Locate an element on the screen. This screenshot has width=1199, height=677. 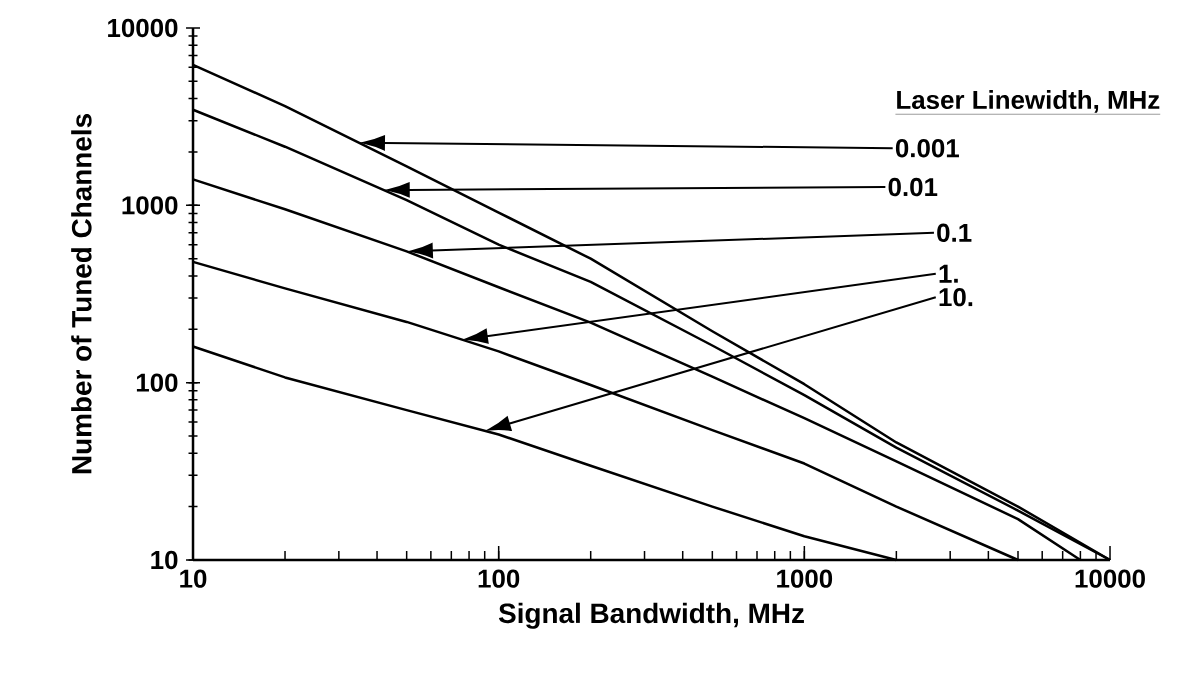
x-tick-label: 10 is located at coordinates (193, 578).